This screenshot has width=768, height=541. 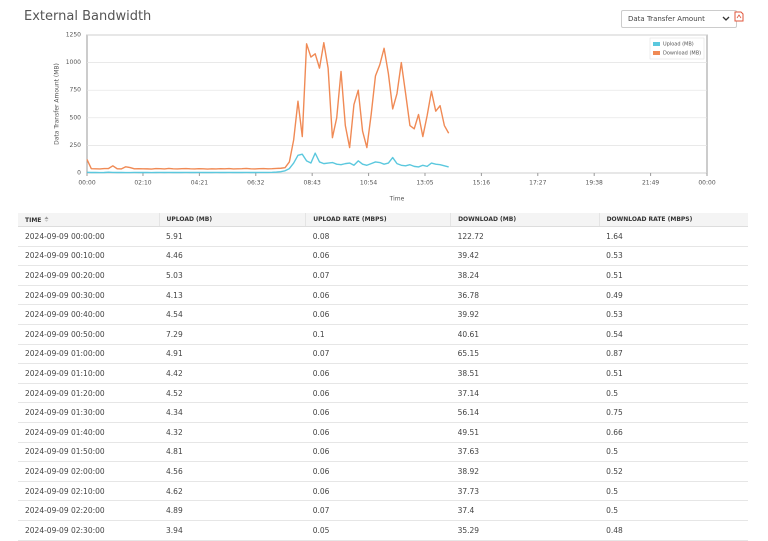 I want to click on metric-dropdown: Data Transfer Amount, so click(x=679, y=19).